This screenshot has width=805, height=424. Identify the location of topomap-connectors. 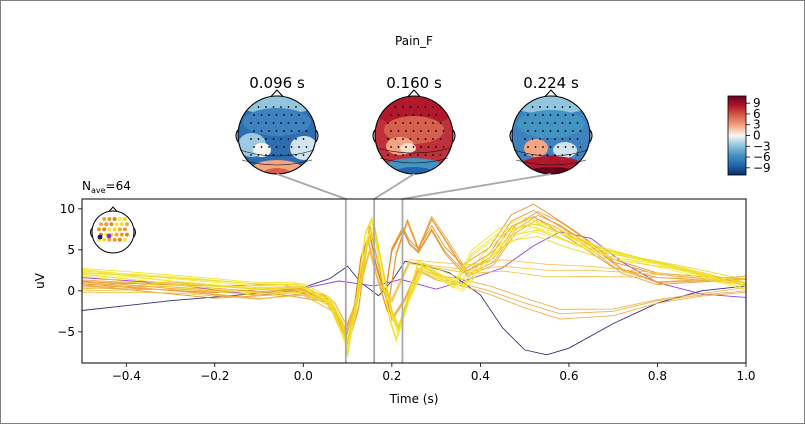
(414, 186).